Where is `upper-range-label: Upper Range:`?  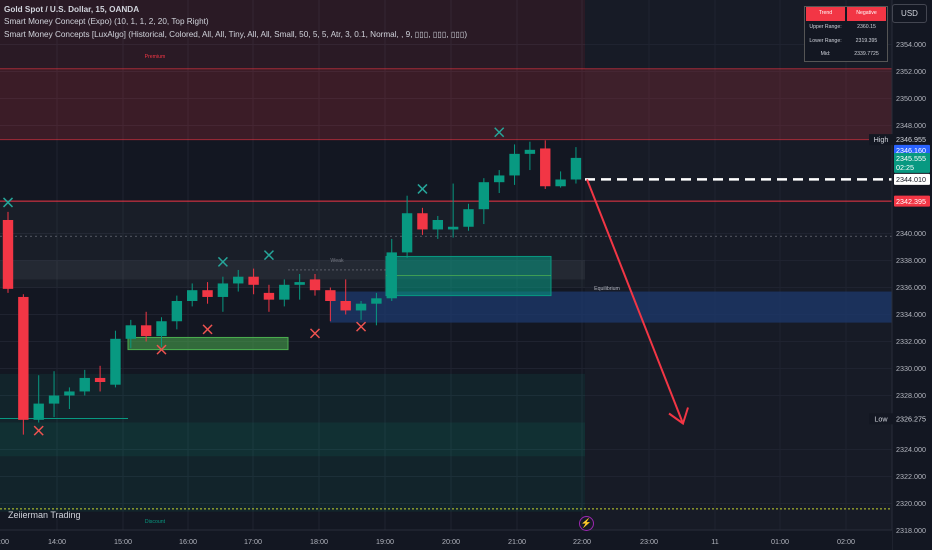 upper-range-label: Upper Range: is located at coordinates (825, 27).